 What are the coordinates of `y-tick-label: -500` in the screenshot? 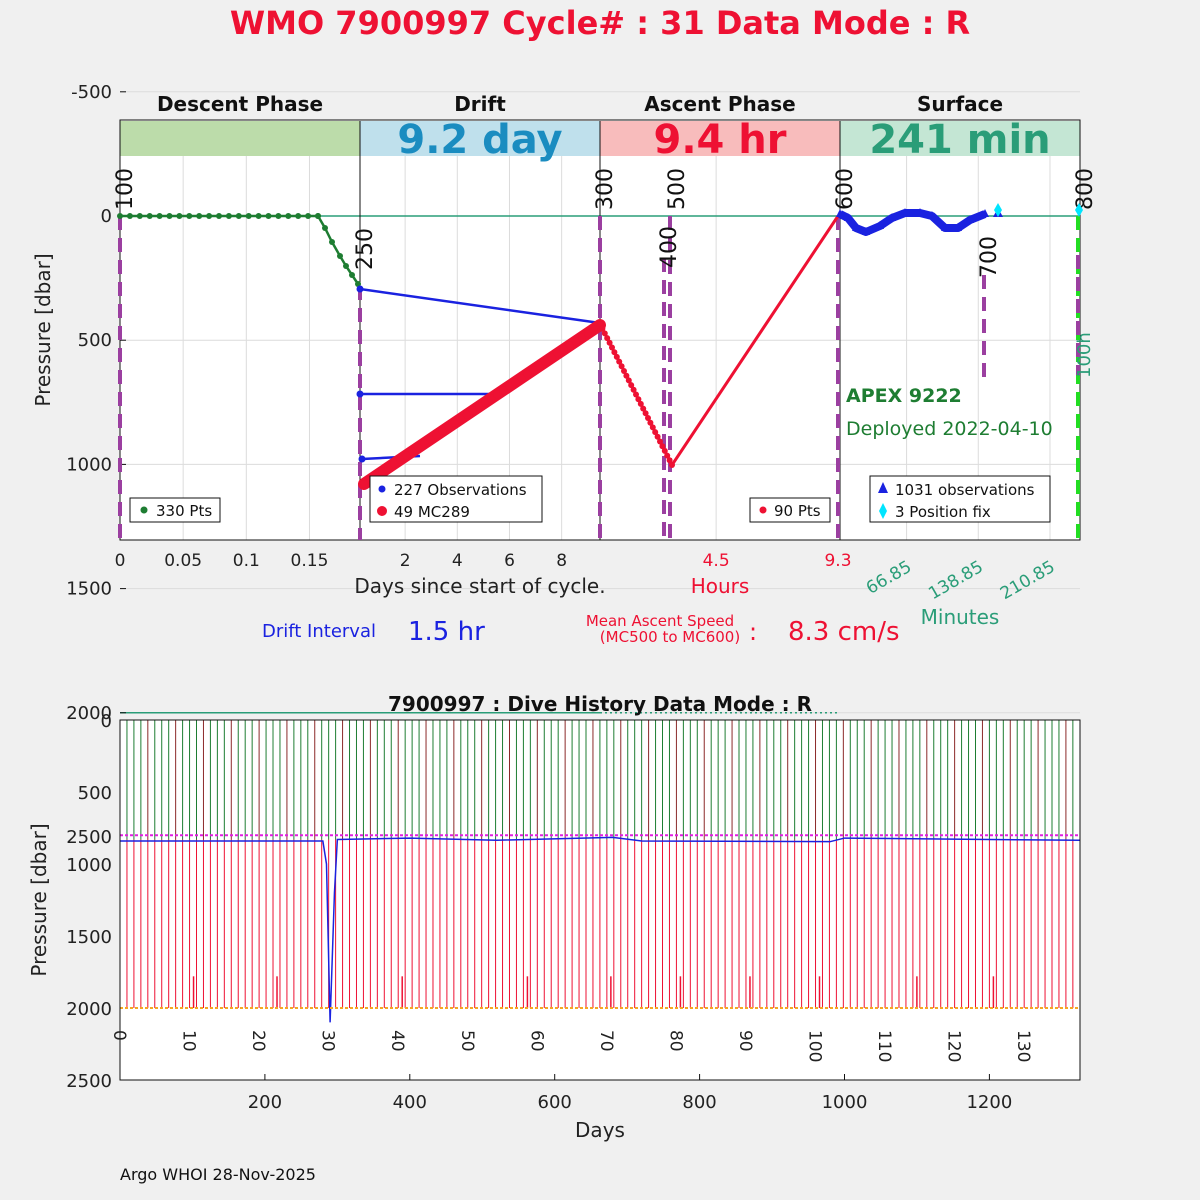 It's located at (91, 92).